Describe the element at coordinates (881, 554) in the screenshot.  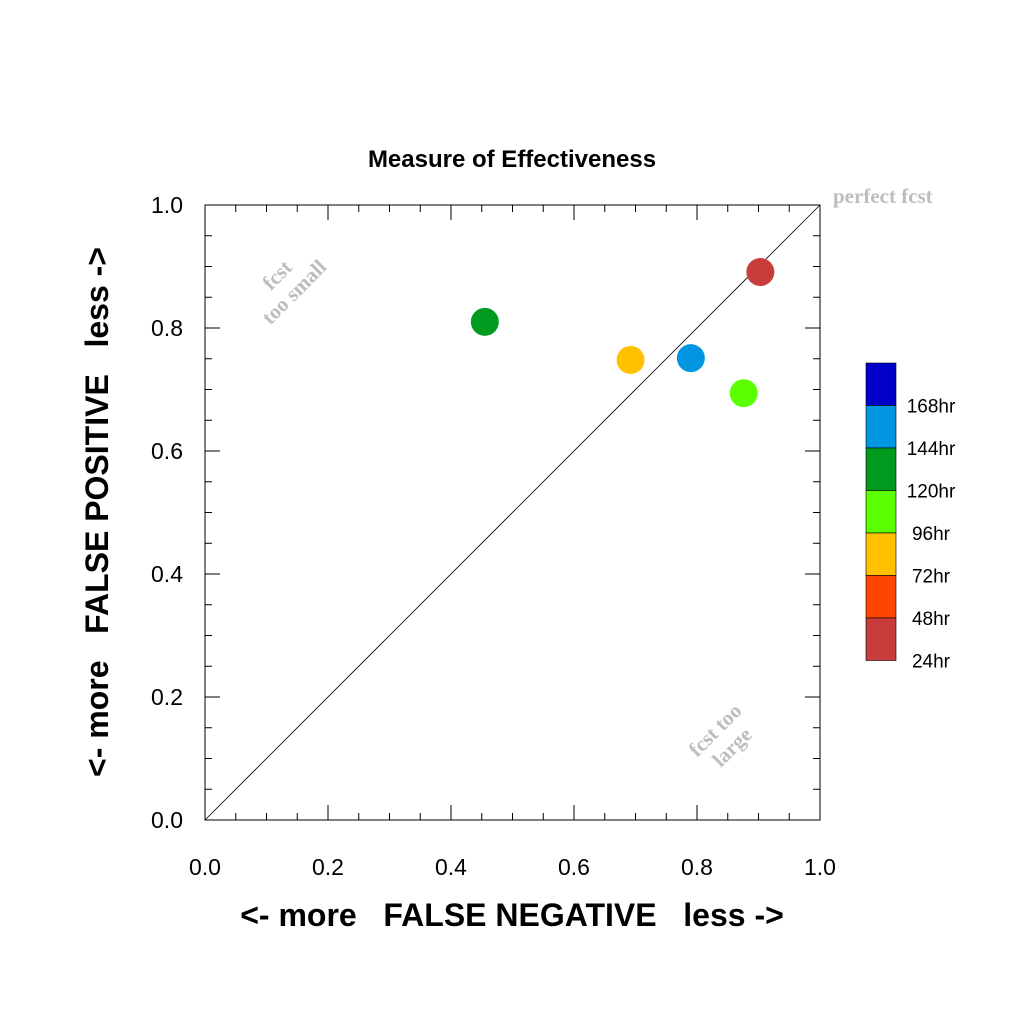
I see `legend-swatch-72hr` at that location.